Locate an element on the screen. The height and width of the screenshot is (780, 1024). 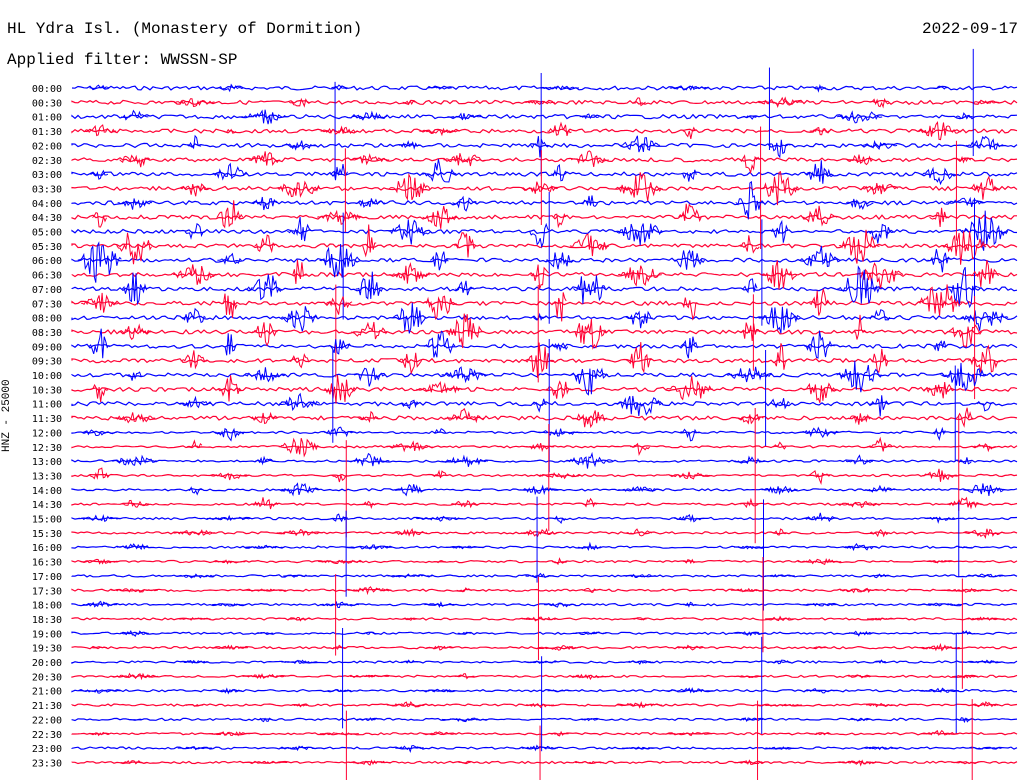
row-label: 19:30 is located at coordinates (47, 649).